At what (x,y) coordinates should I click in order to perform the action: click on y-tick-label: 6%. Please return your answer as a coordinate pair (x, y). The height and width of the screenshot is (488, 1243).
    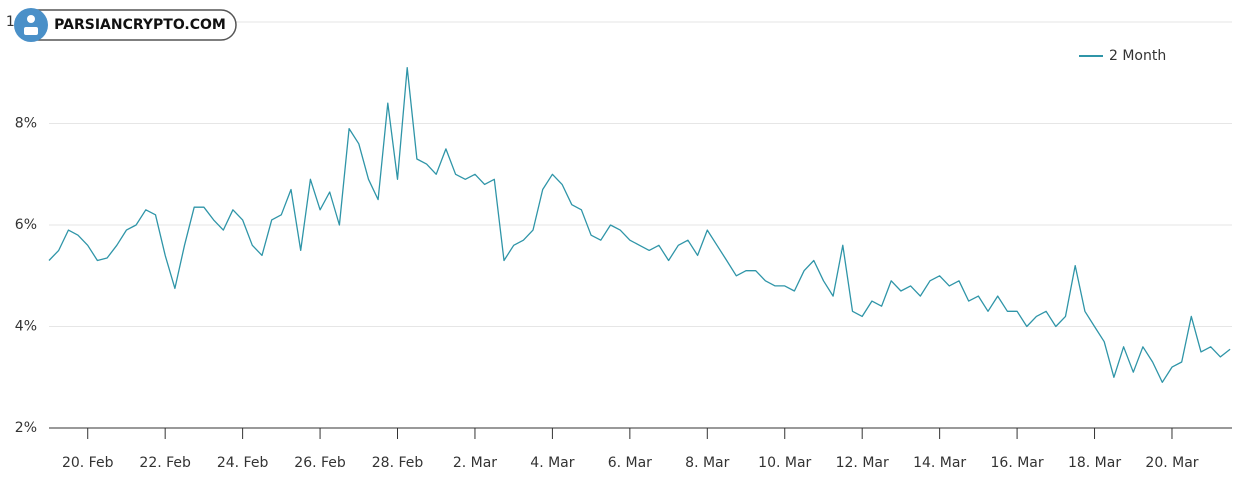
    Looking at the image, I should click on (26, 225).